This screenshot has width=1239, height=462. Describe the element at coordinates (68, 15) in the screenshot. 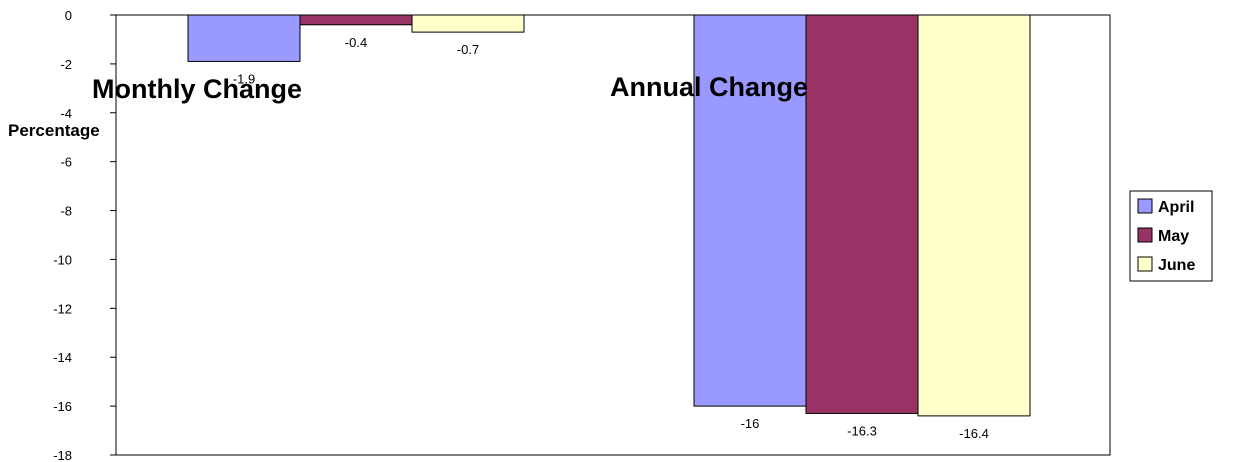

I see `y-tick-label: 0` at that location.